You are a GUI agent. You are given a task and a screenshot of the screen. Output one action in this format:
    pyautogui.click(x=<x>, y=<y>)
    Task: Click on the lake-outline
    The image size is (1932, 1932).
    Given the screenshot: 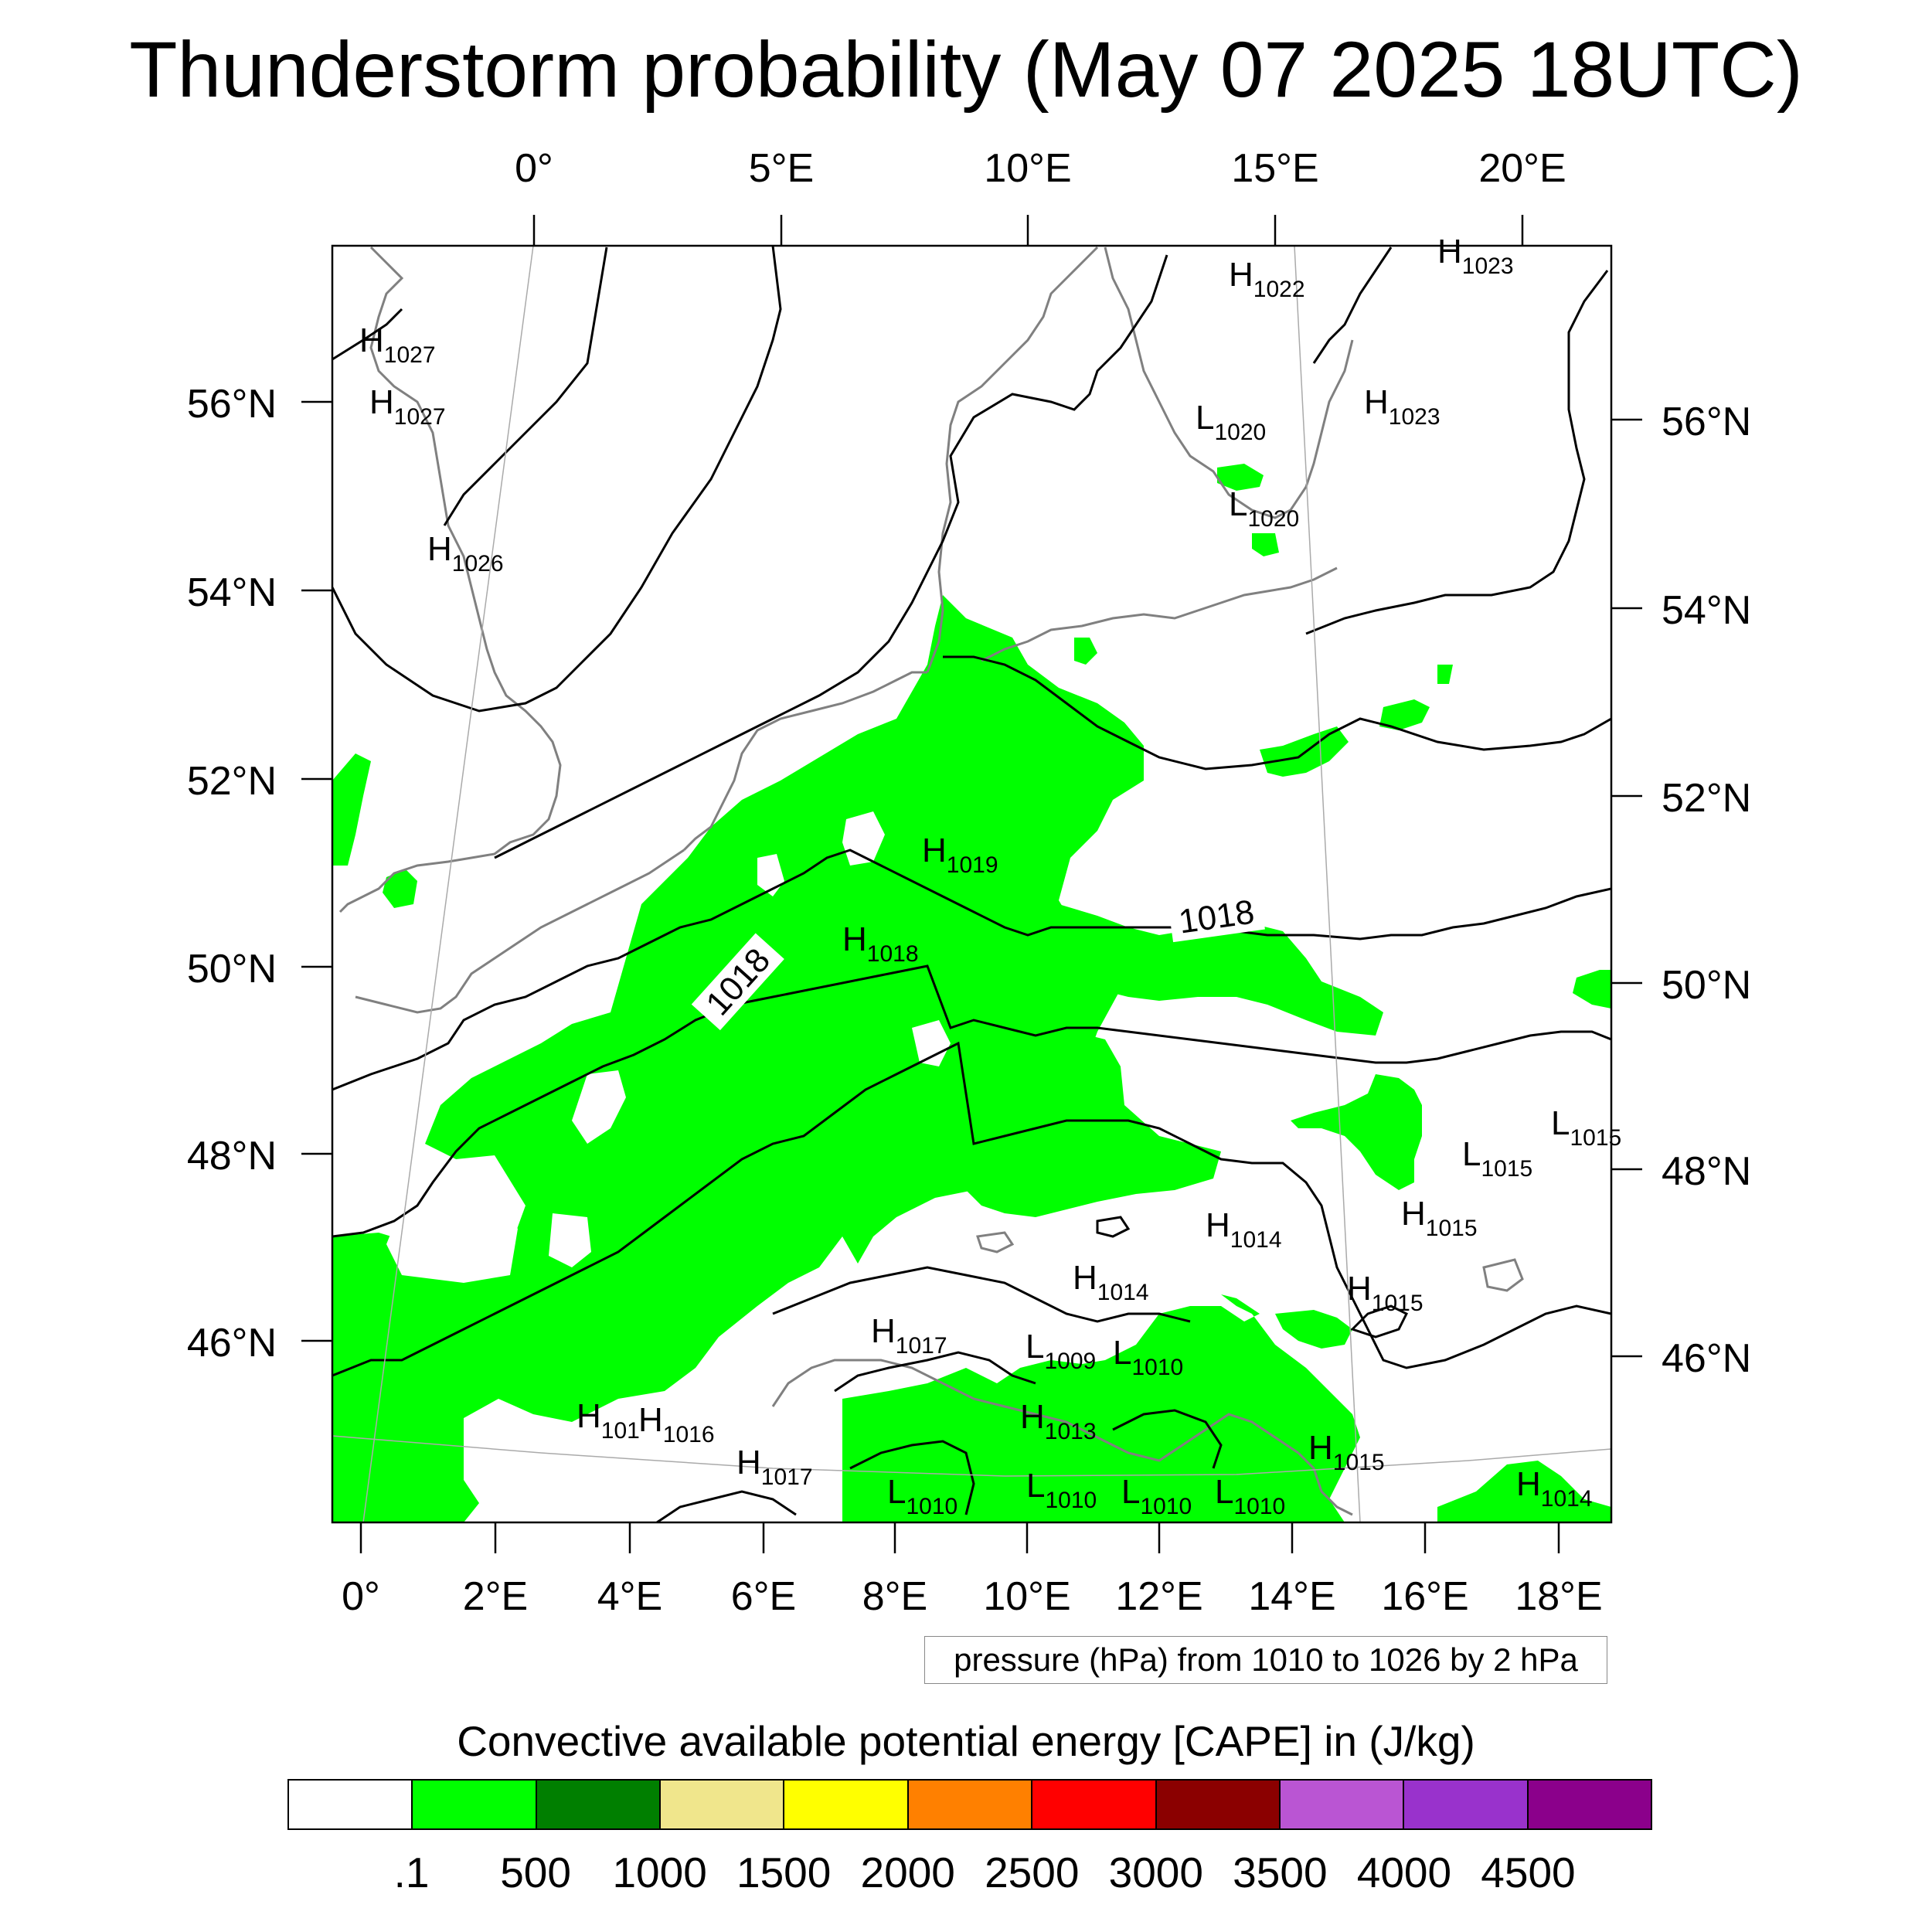 What is the action you would take?
    pyautogui.click(x=996, y=1242)
    